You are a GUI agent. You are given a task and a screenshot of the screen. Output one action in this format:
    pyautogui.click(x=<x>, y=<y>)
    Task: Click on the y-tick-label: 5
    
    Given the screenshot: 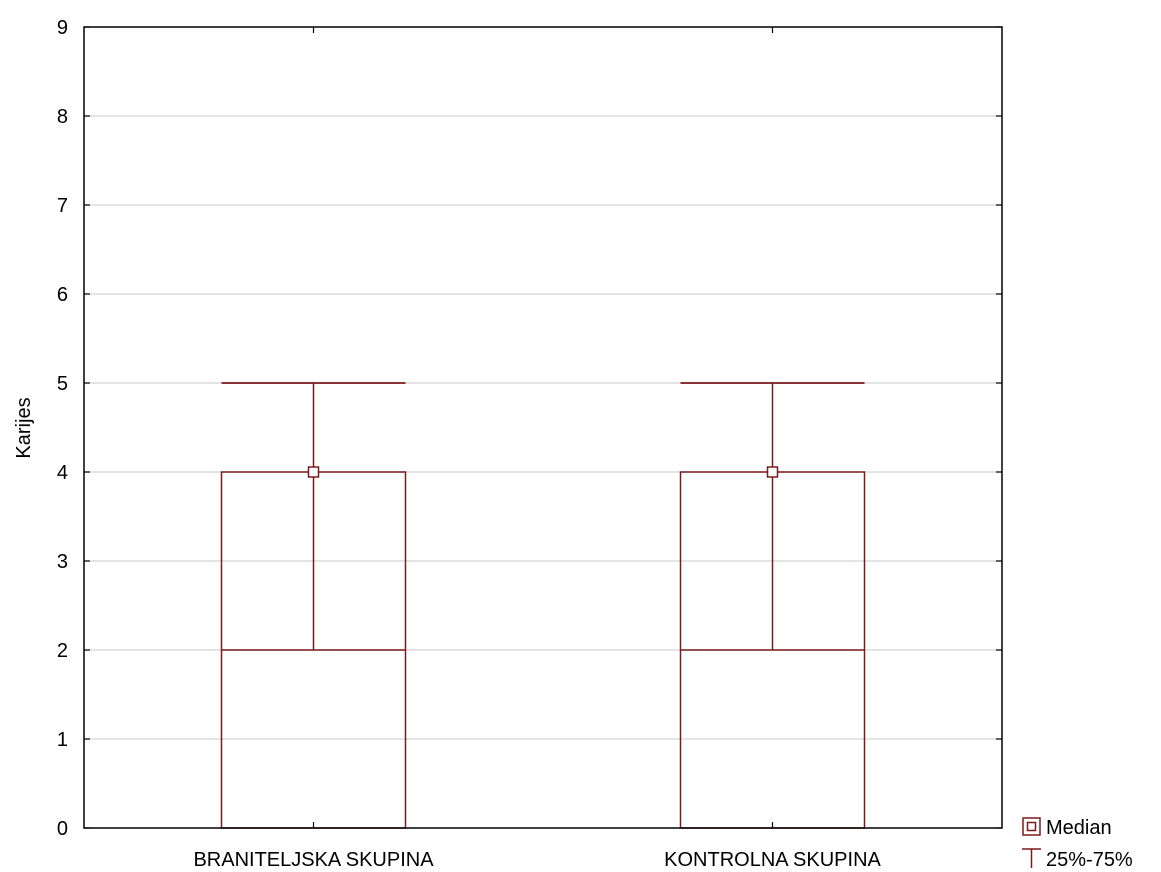 What is the action you would take?
    pyautogui.click(x=62, y=384)
    